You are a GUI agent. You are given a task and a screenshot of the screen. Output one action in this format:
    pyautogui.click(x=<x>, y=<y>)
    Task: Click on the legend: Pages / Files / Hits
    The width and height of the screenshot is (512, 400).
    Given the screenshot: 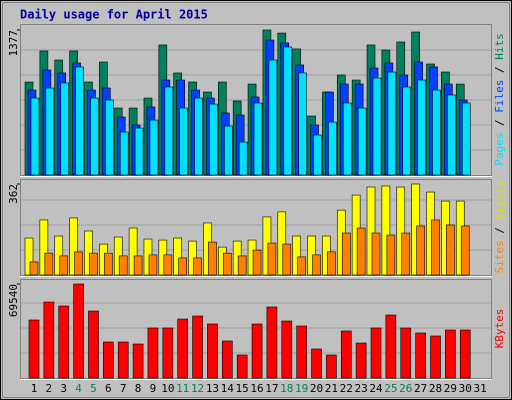 What is the action you would take?
    pyautogui.click(x=499, y=99)
    